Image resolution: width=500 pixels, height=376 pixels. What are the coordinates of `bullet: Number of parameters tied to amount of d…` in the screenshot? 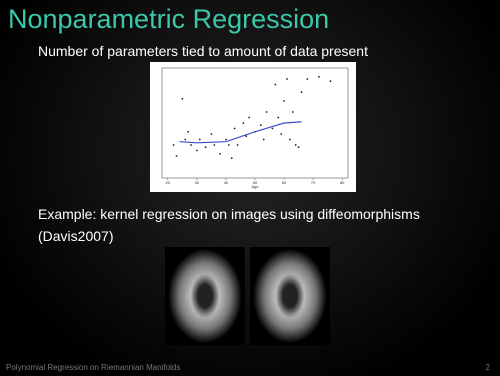 It's located at (203, 51).